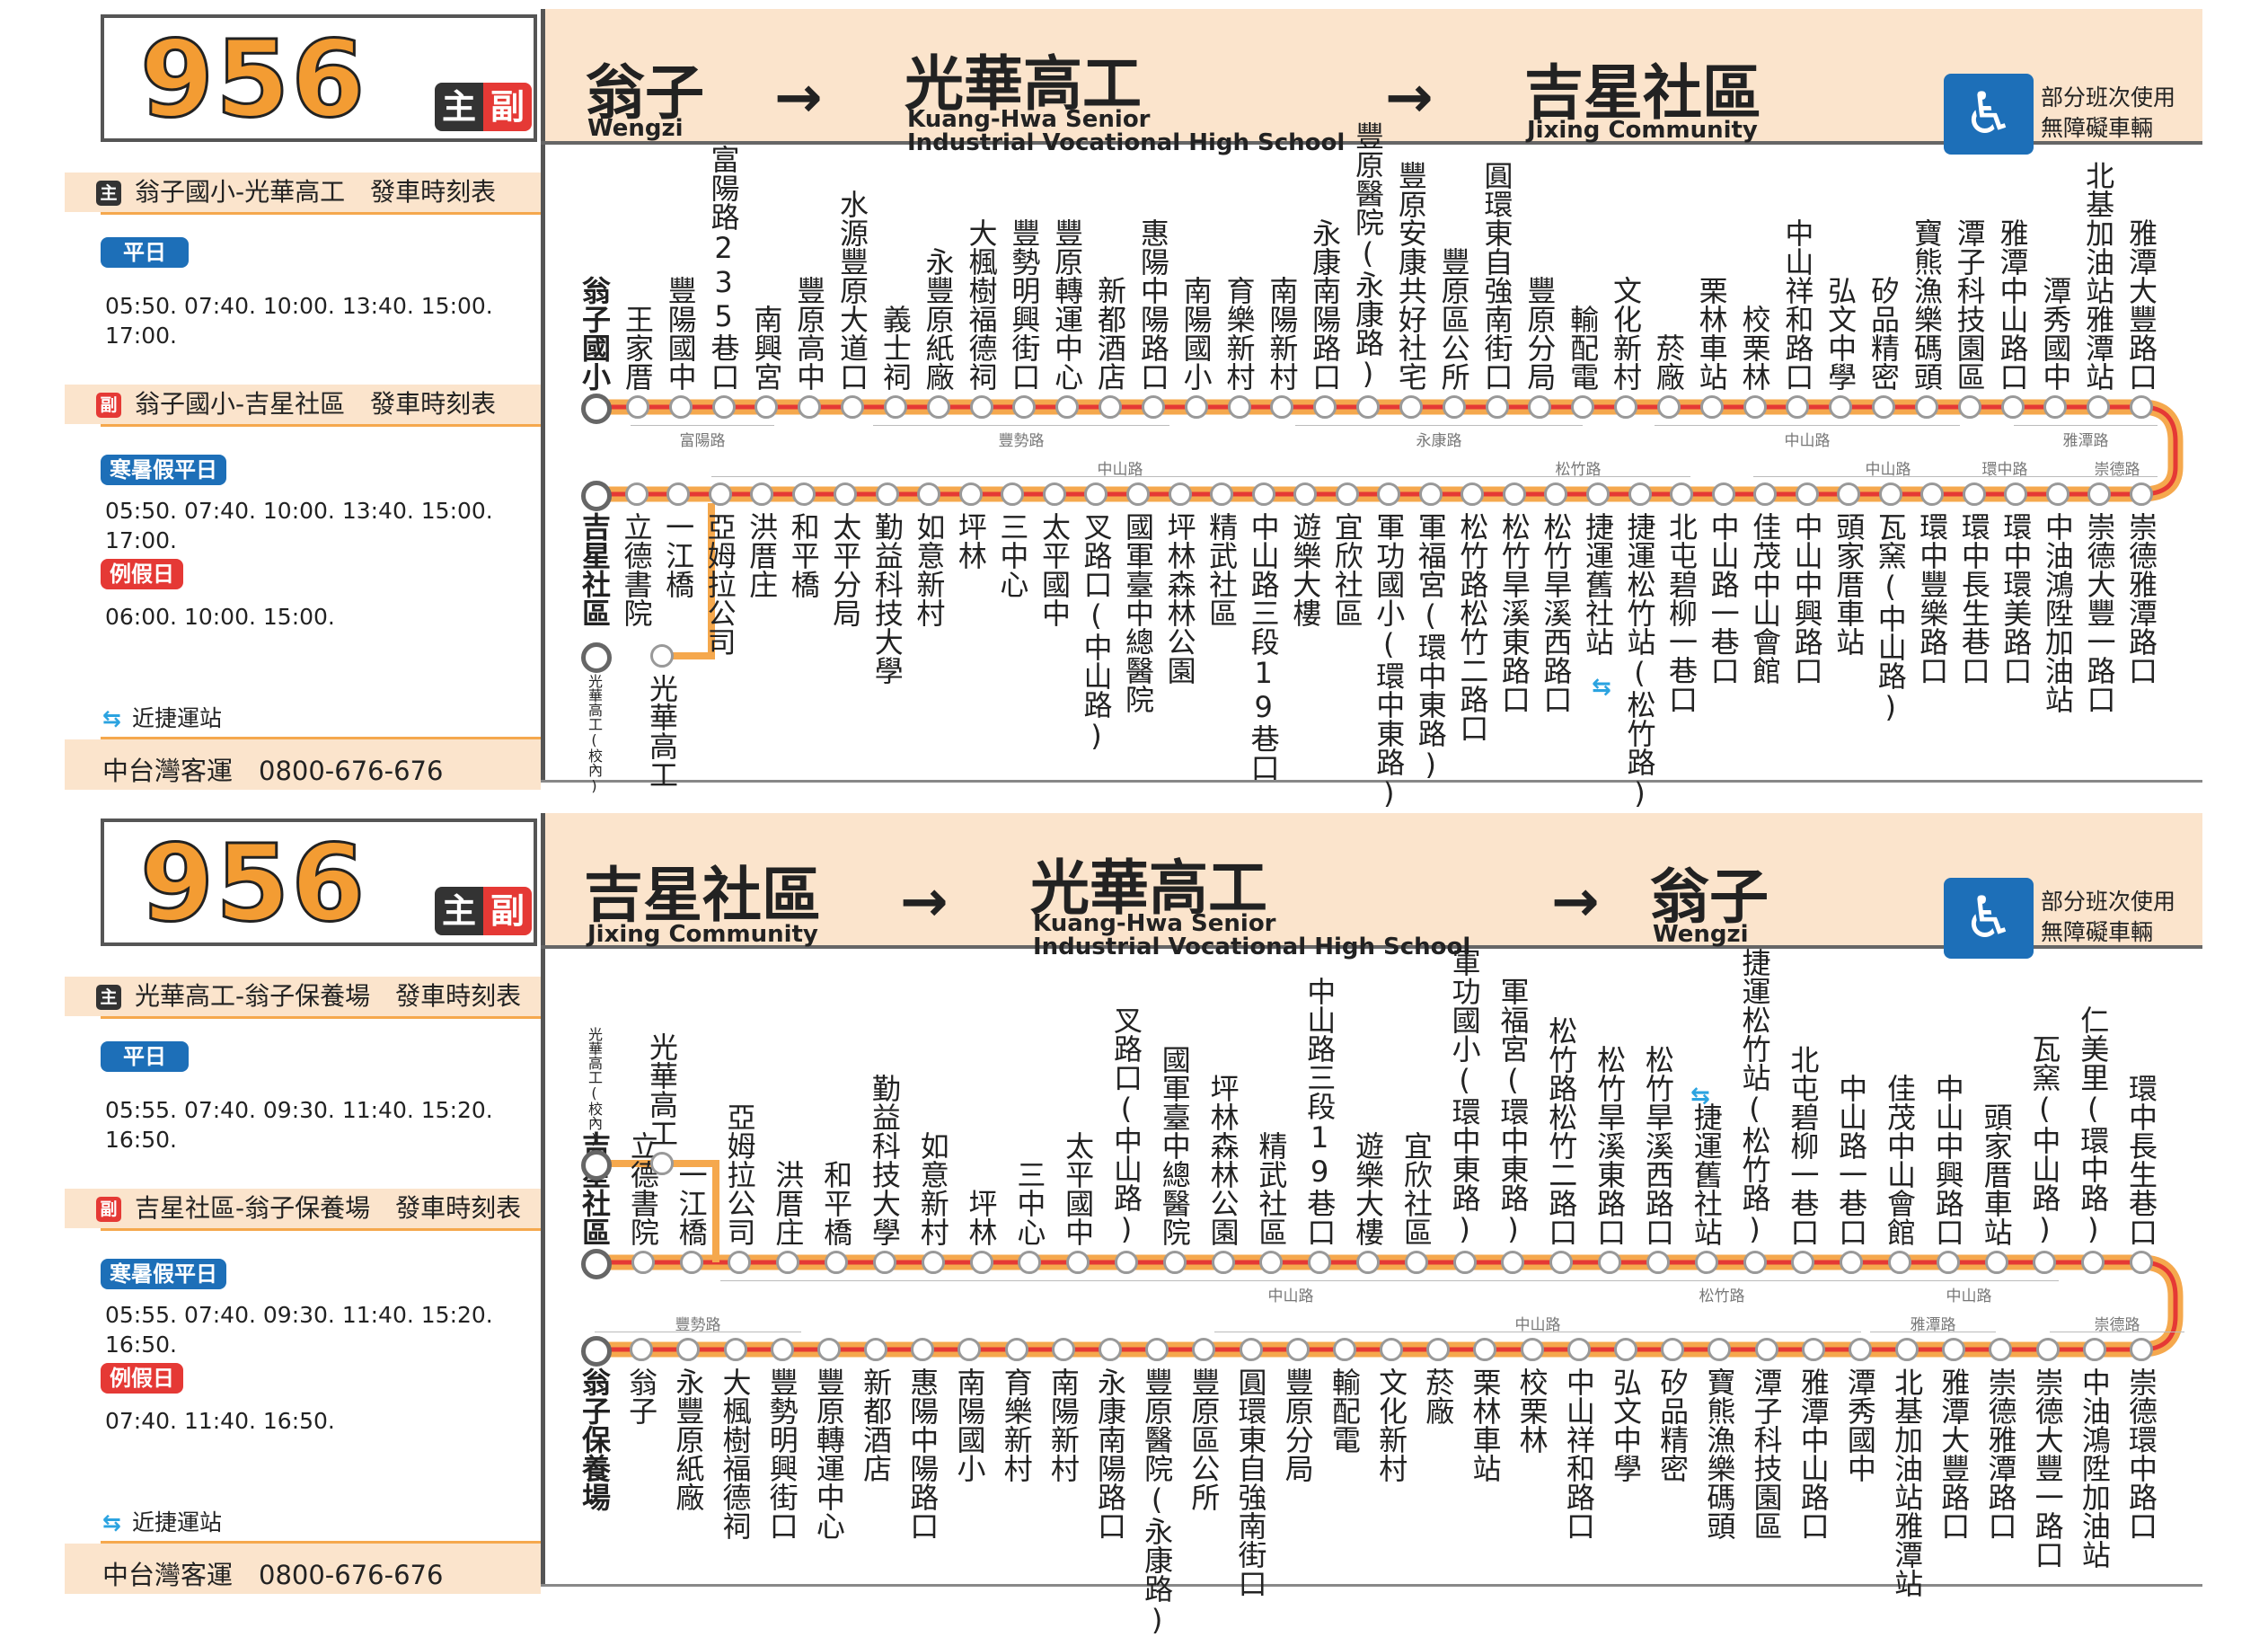  I want to click on accessibility-note: ♿ 部分班次使用 無障礙車輛, so click(2096, 918).